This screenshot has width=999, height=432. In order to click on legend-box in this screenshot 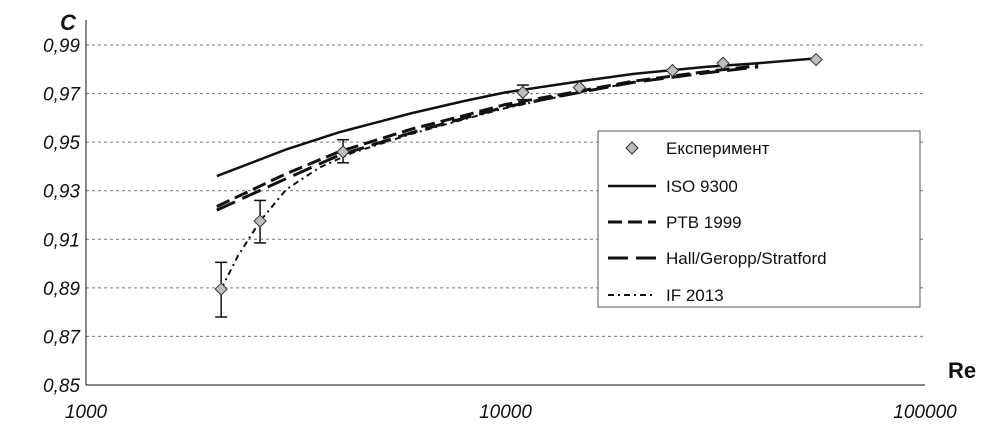, I will do `click(759, 219)`.